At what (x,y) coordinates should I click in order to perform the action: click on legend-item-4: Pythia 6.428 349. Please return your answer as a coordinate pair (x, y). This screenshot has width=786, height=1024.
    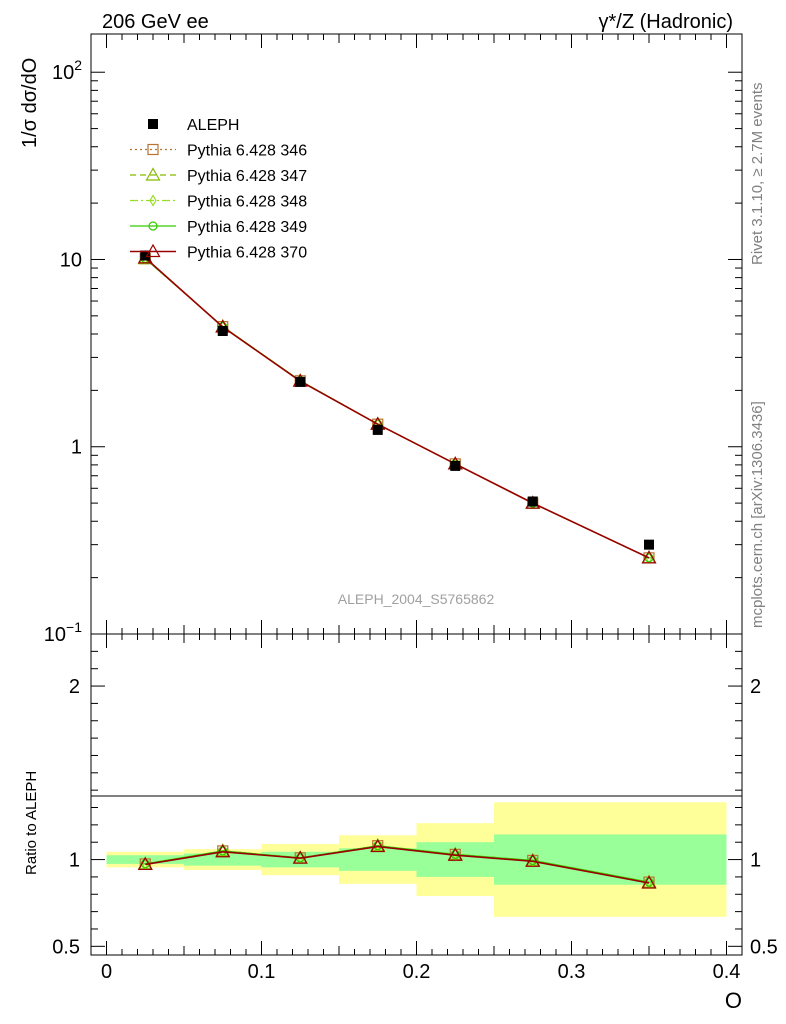
    Looking at the image, I should click on (218, 227).